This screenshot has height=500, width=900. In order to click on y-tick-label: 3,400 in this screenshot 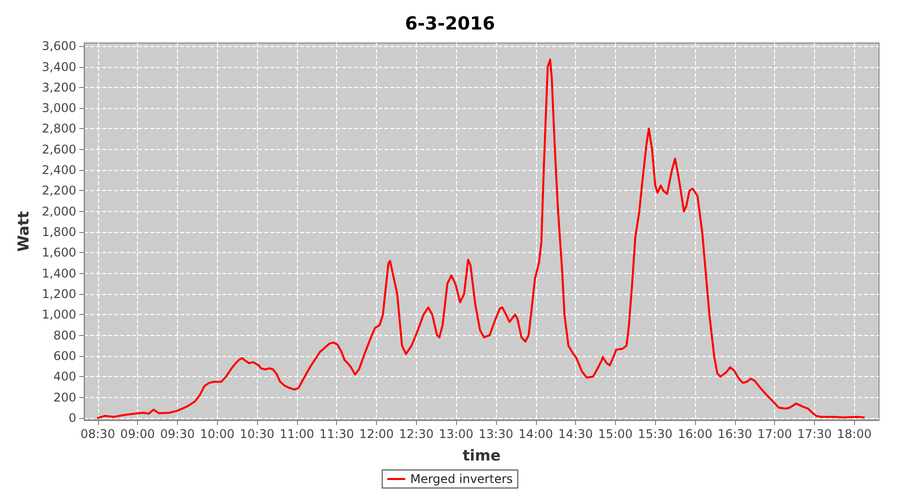, I will do `click(59, 67)`.